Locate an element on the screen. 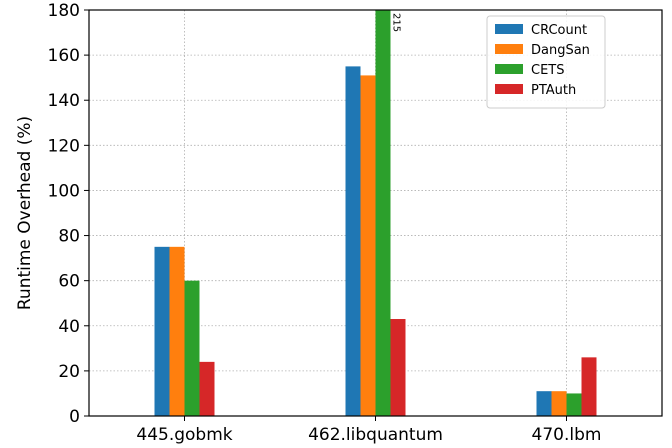 The width and height of the screenshot is (672, 448). legend-label-crcount: CRCount is located at coordinates (559, 30).